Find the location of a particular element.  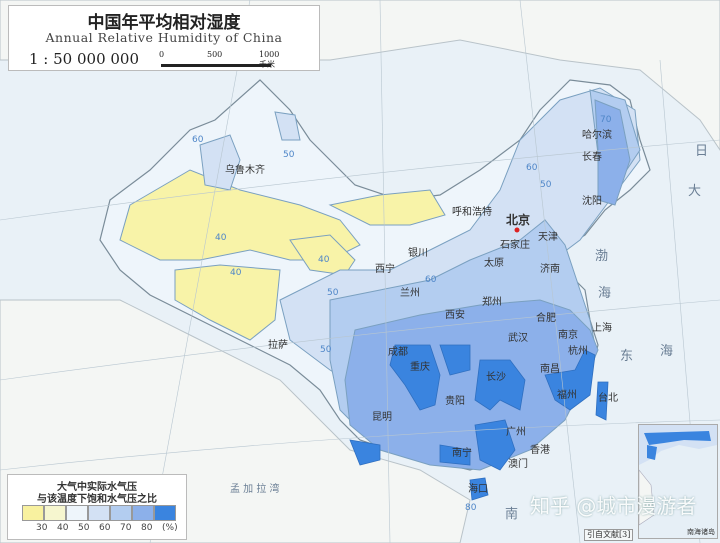

city-label: 拉萨 is located at coordinates (278, 345).